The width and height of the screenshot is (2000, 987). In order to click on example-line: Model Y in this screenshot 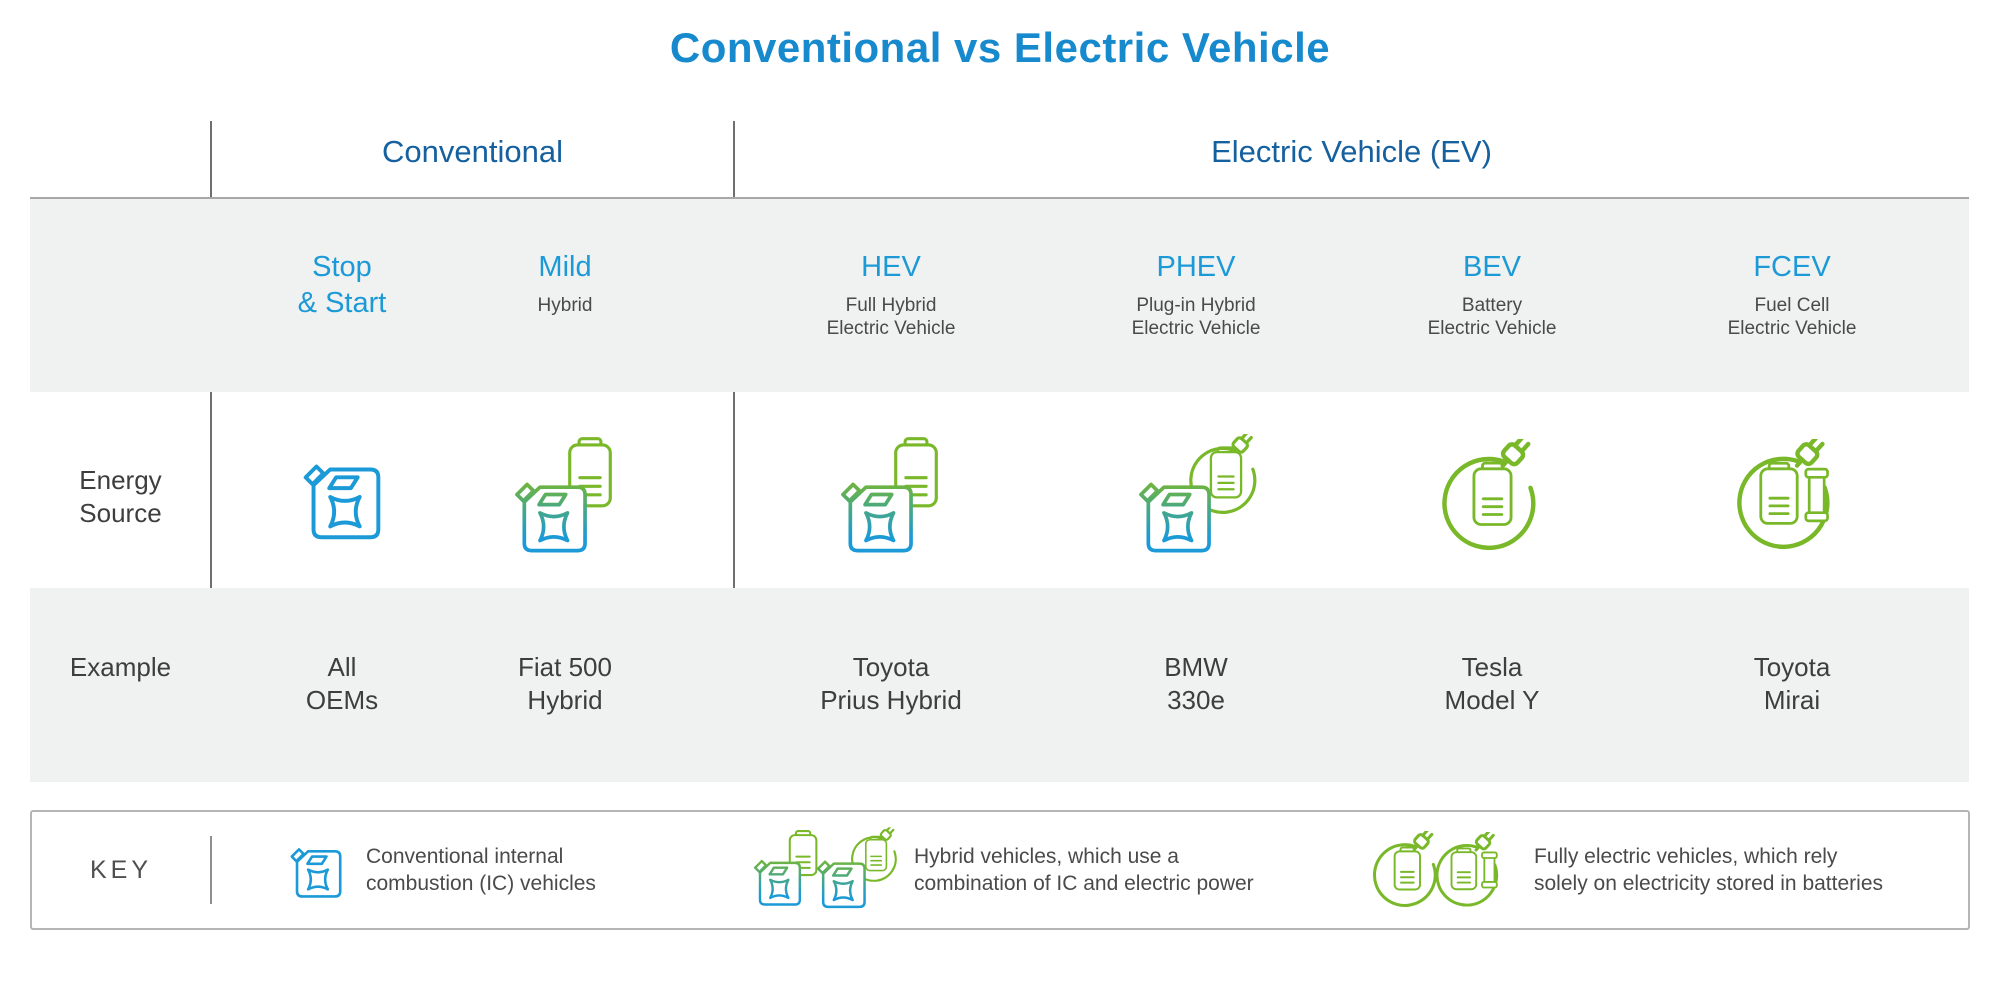, I will do `click(1492, 700)`.